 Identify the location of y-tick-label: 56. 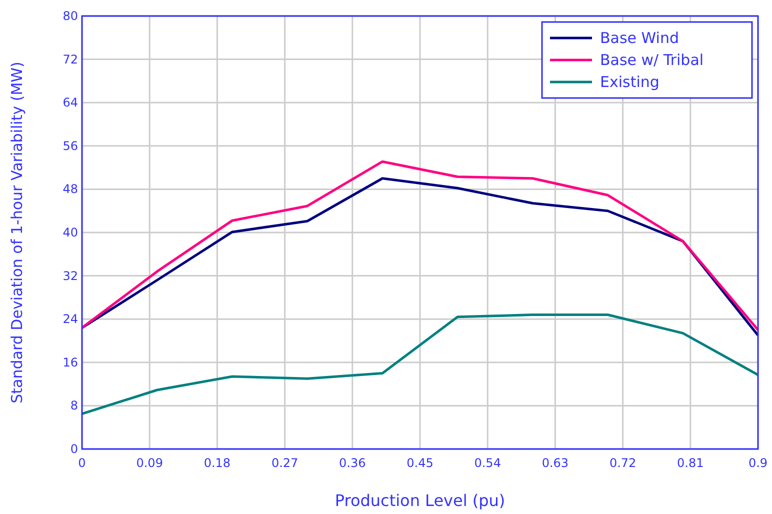
(70, 145).